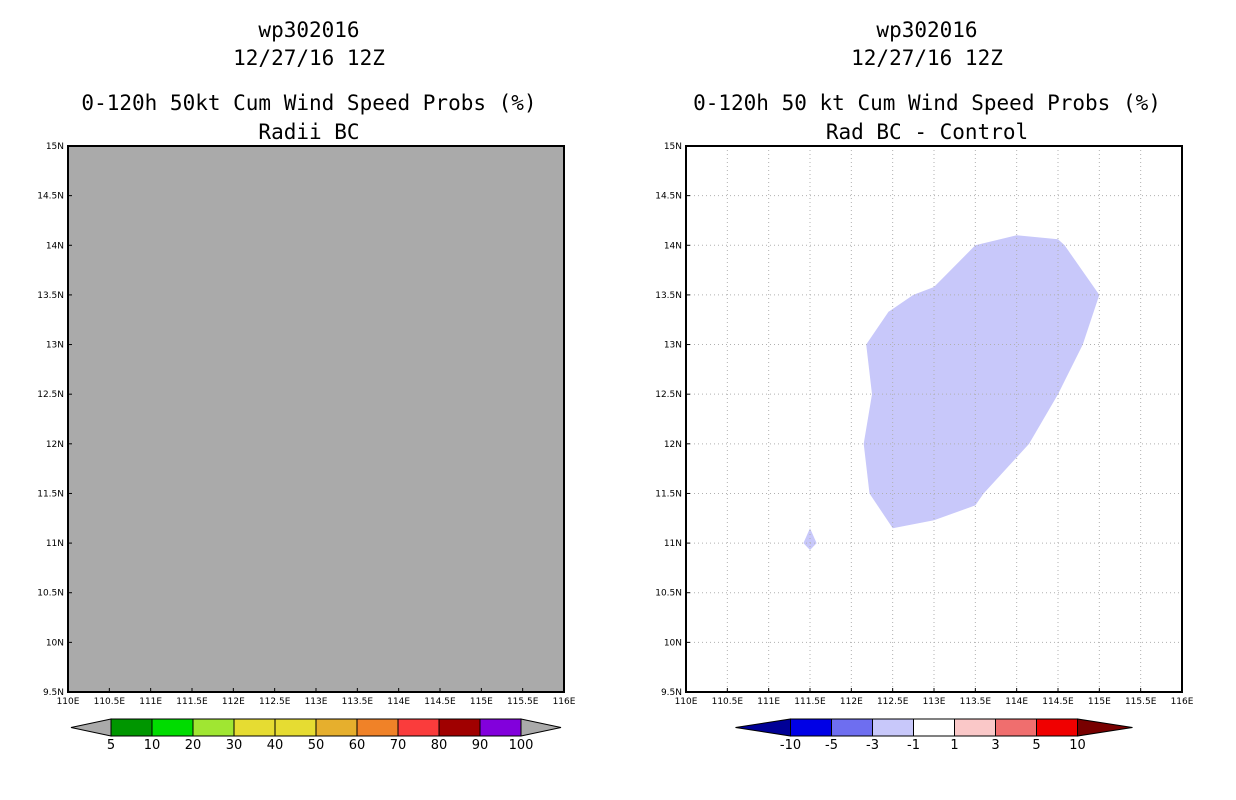 The height and width of the screenshot is (800, 1236). I want to click on left-x-tick-label: 110E, so click(68, 702).